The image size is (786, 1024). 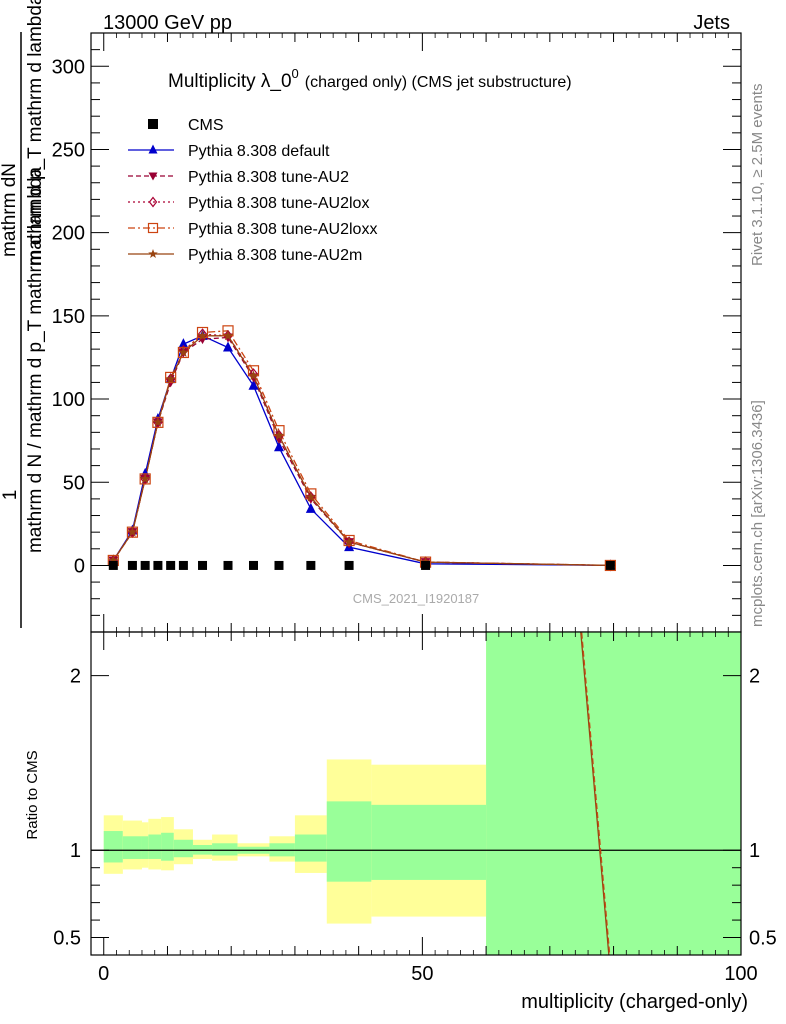 I want to click on main-ytick-label: 300, so click(x=68, y=67).